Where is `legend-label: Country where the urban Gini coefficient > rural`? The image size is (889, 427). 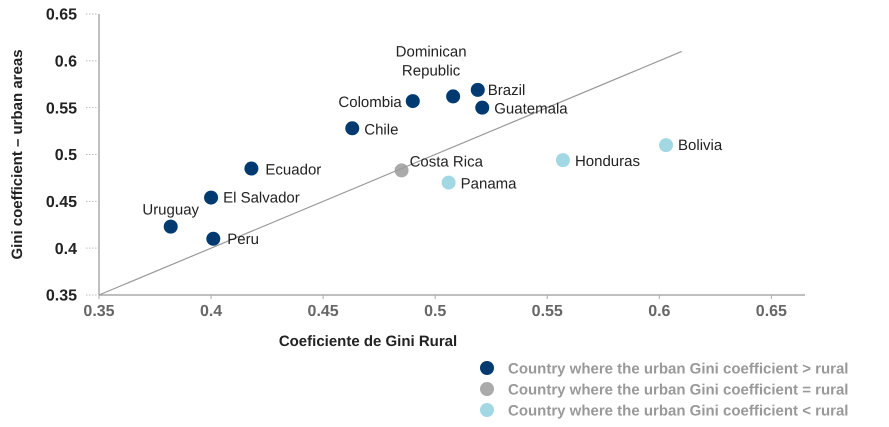 legend-label: Country where the urban Gini coefficient > rural is located at coordinates (678, 369).